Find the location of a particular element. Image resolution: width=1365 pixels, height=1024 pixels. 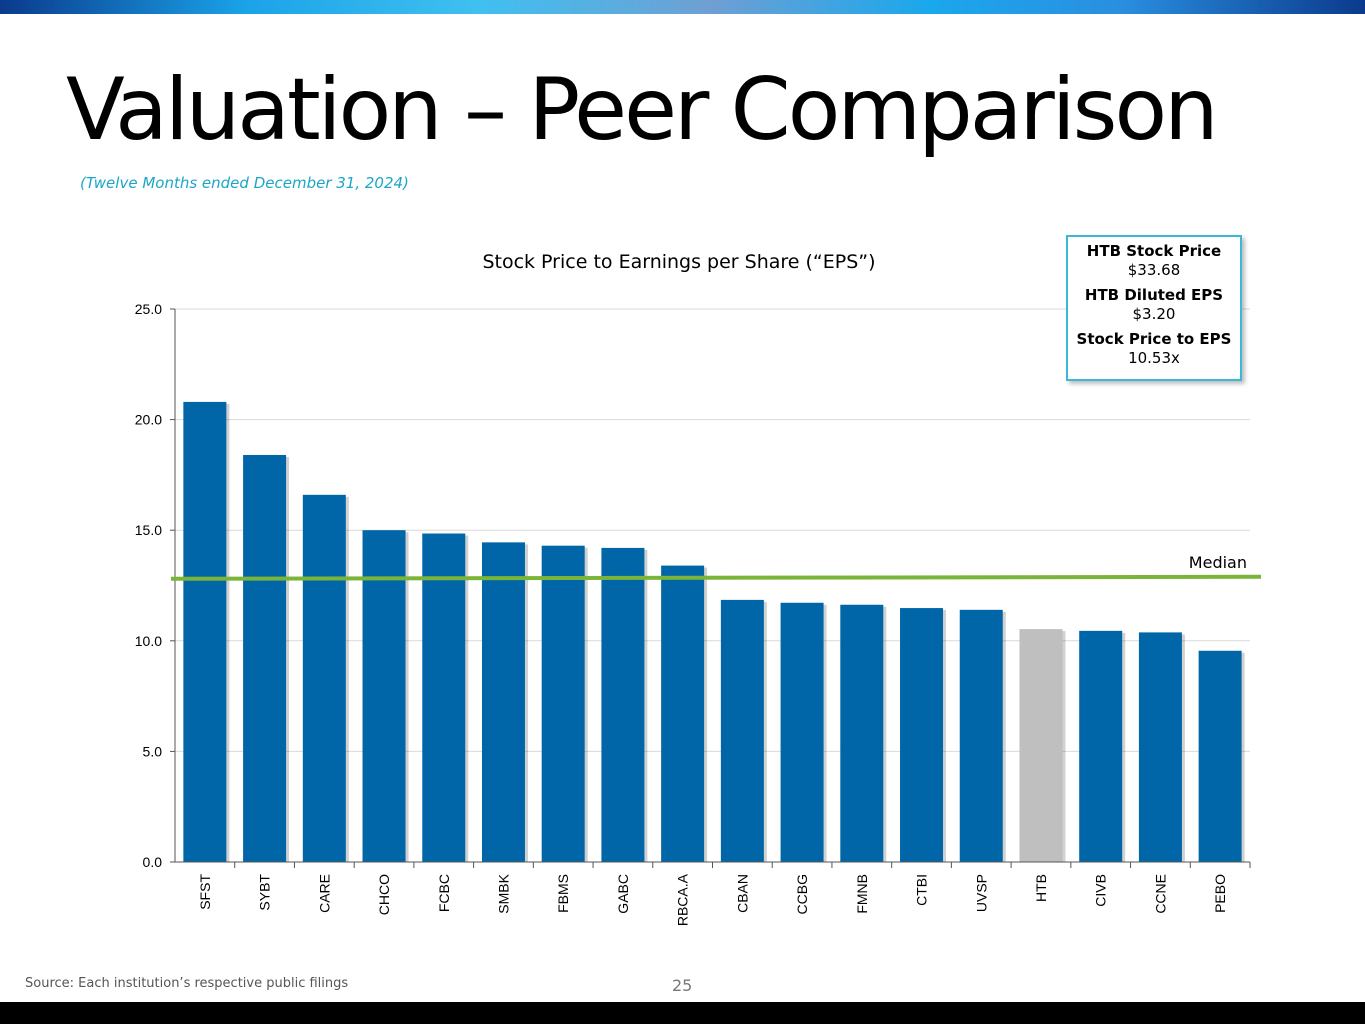

diluted-eps-value: $3.20 is located at coordinates (1154, 314).